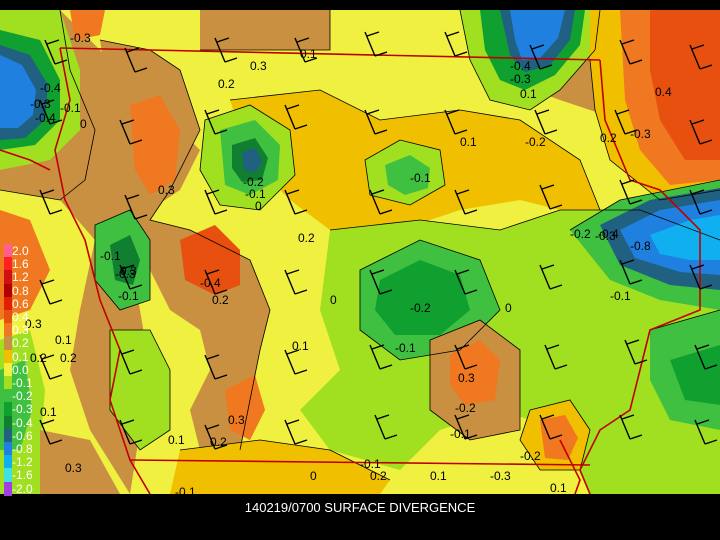 Image resolution: width=720 pixels, height=540 pixels. Describe the element at coordinates (280, 467) in the screenshot. I see `contour-fill-pos01-south` at that location.